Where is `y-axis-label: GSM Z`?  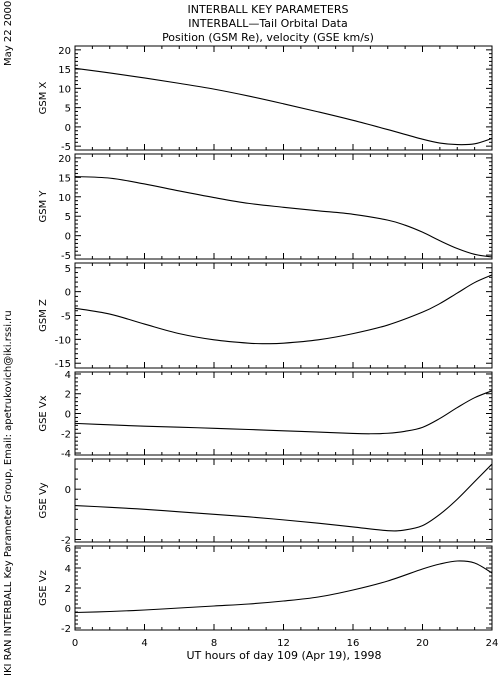
y-axis-label: GSM Z is located at coordinates (43, 315).